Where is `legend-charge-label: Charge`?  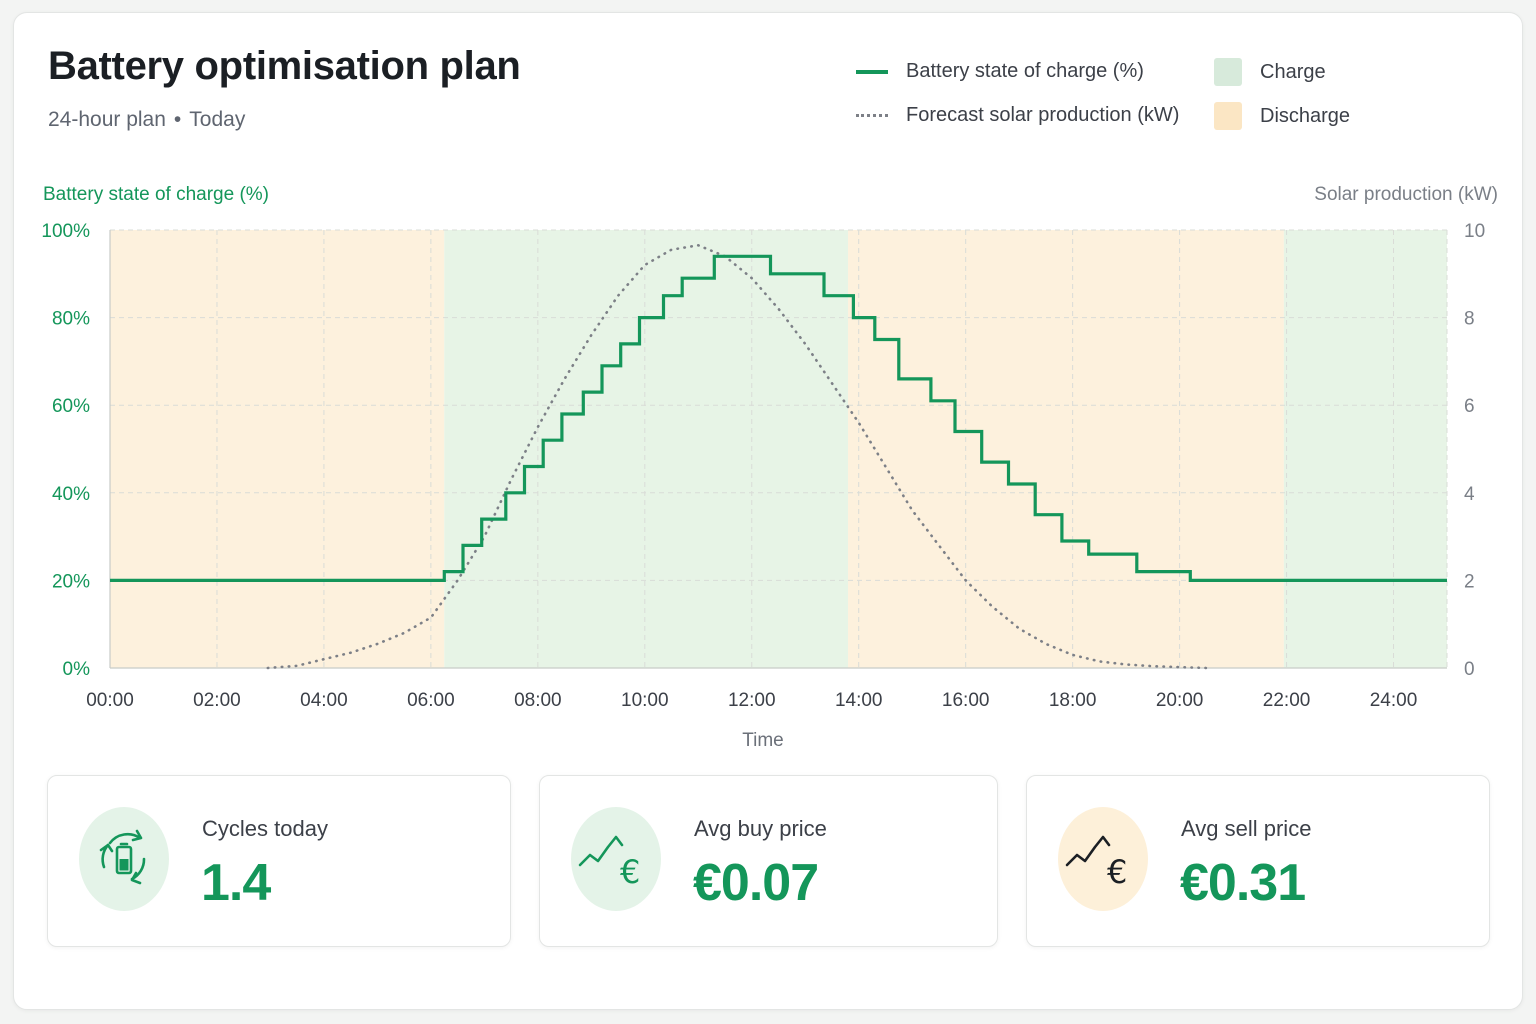 legend-charge-label: Charge is located at coordinates (1293, 71).